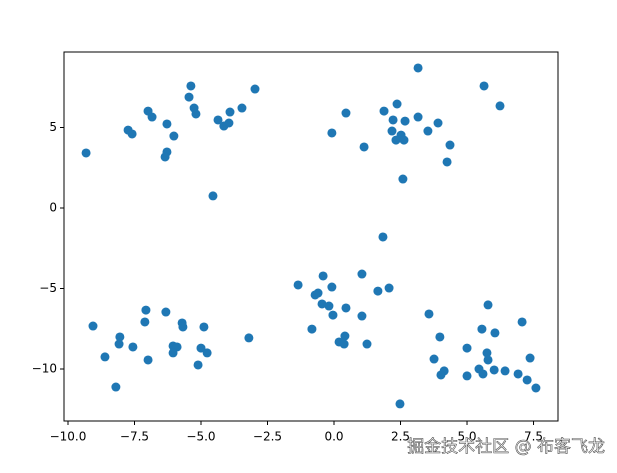 The image size is (617, 473). What do you see at coordinates (44, 368) in the screenshot?
I see `y-tick-label: −10` at bounding box center [44, 368].